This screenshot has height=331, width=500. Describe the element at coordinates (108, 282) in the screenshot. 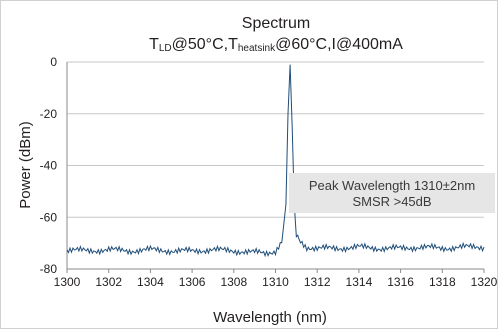

I see `x-tick-label: 1302` at that location.